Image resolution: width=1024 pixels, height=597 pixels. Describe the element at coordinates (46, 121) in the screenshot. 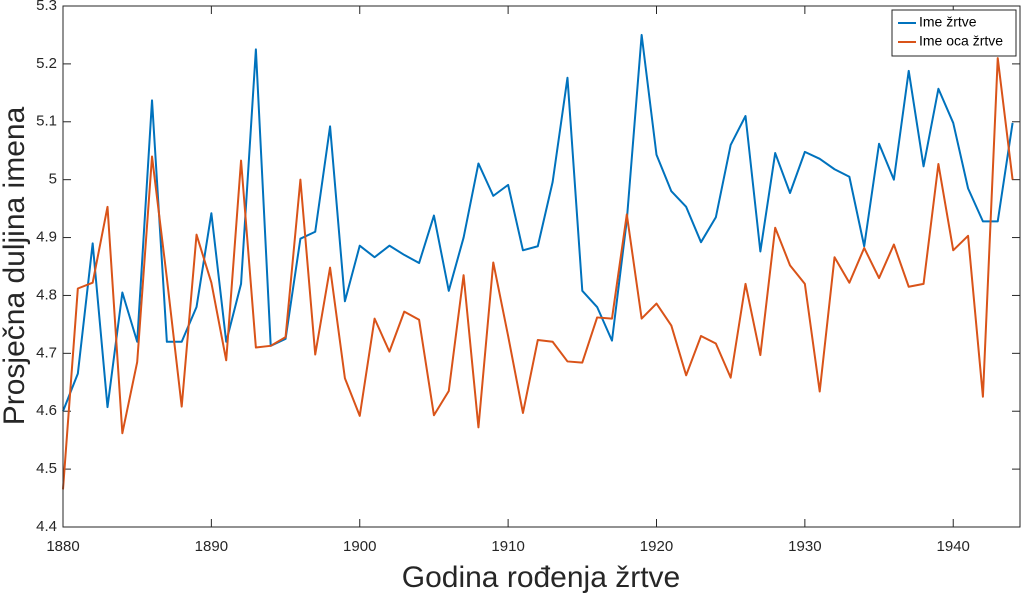

I see `y-tick-label: 5.1` at that location.